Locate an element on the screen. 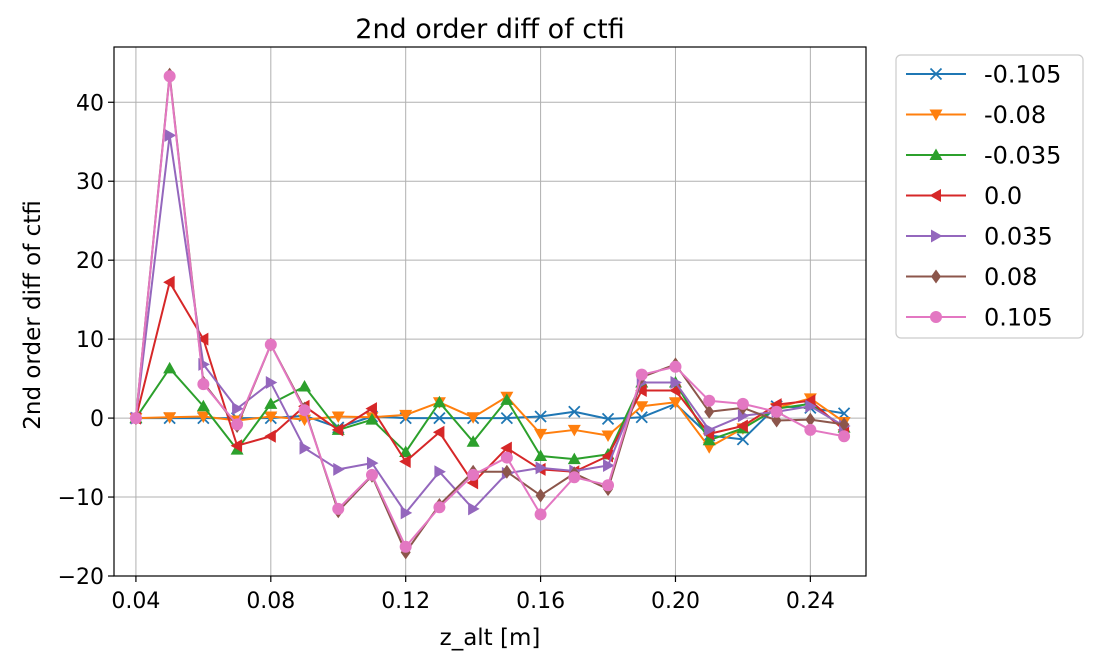  legend-label: 0.0 is located at coordinates (1003, 196).